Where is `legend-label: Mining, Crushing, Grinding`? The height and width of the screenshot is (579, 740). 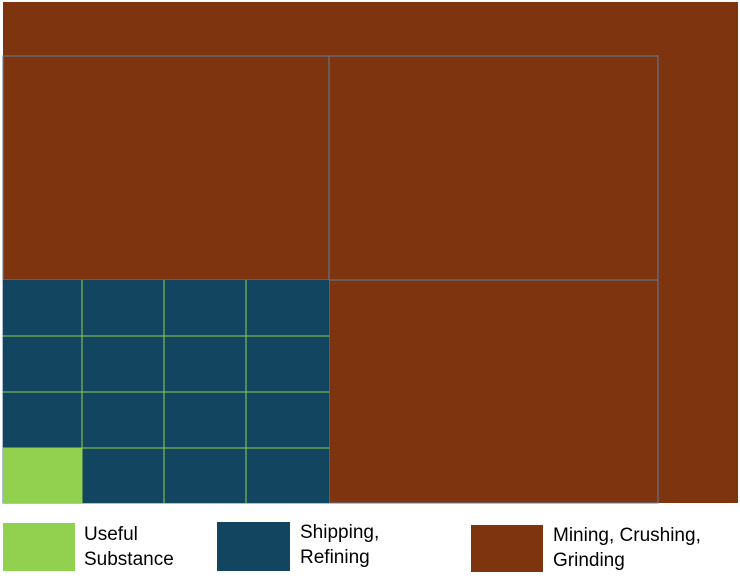 legend-label: Mining, Crushing, Grinding is located at coordinates (627, 548).